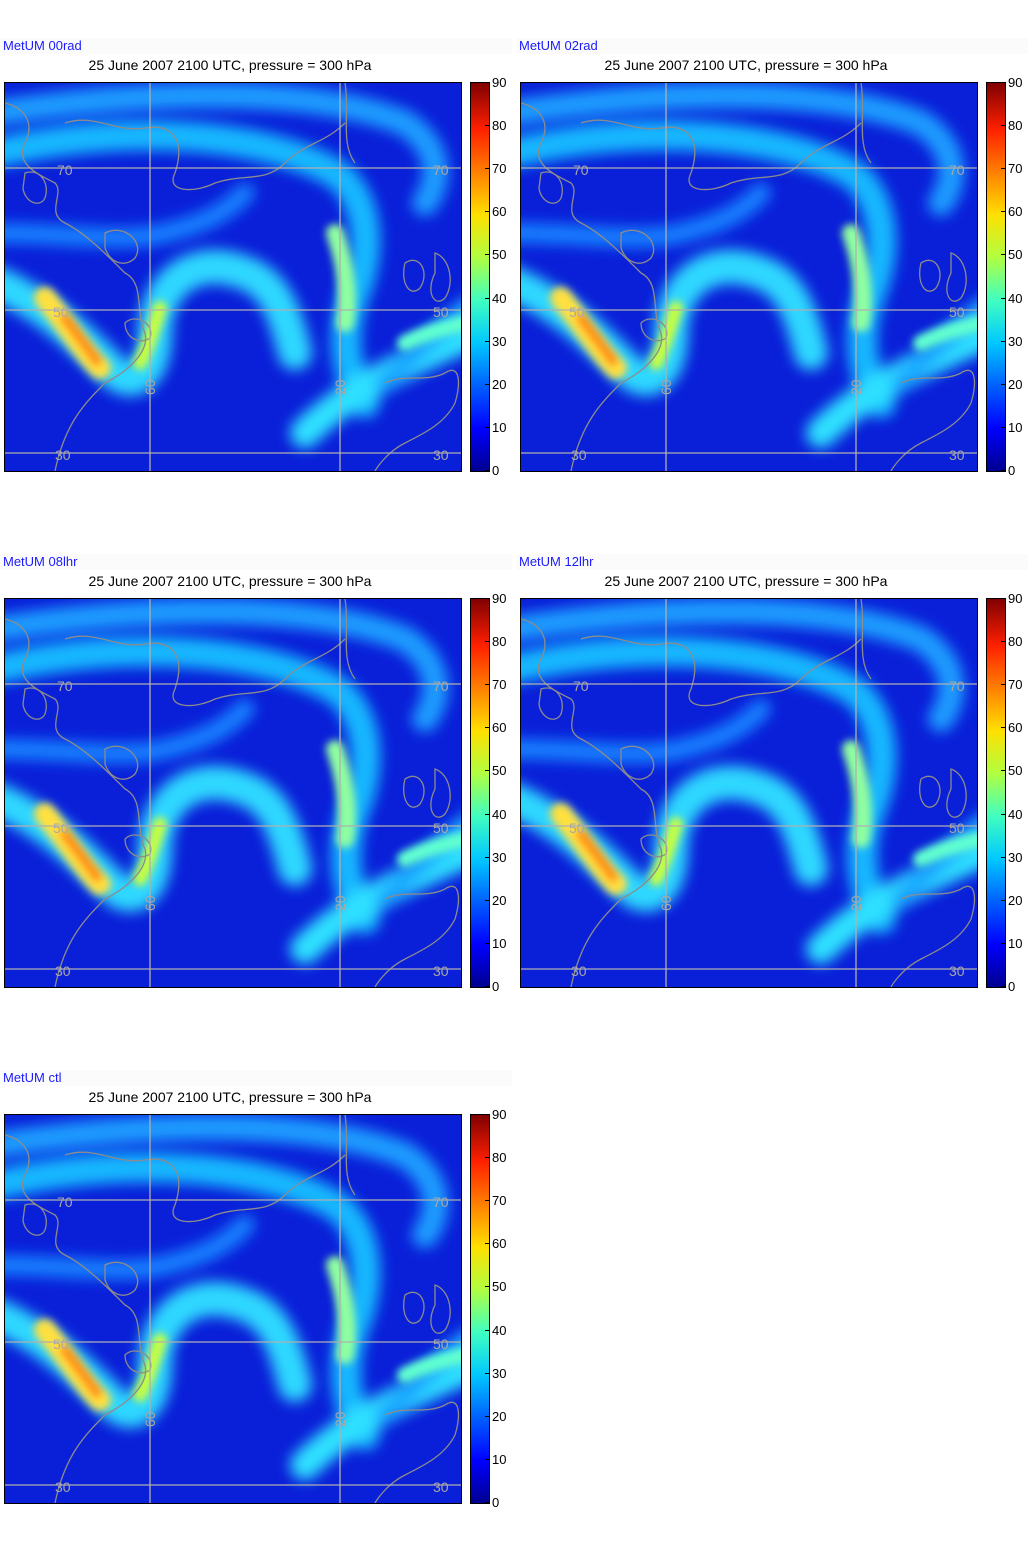  What do you see at coordinates (556, 561) in the screenshot?
I see `model-label: MetUM 12lhr` at bounding box center [556, 561].